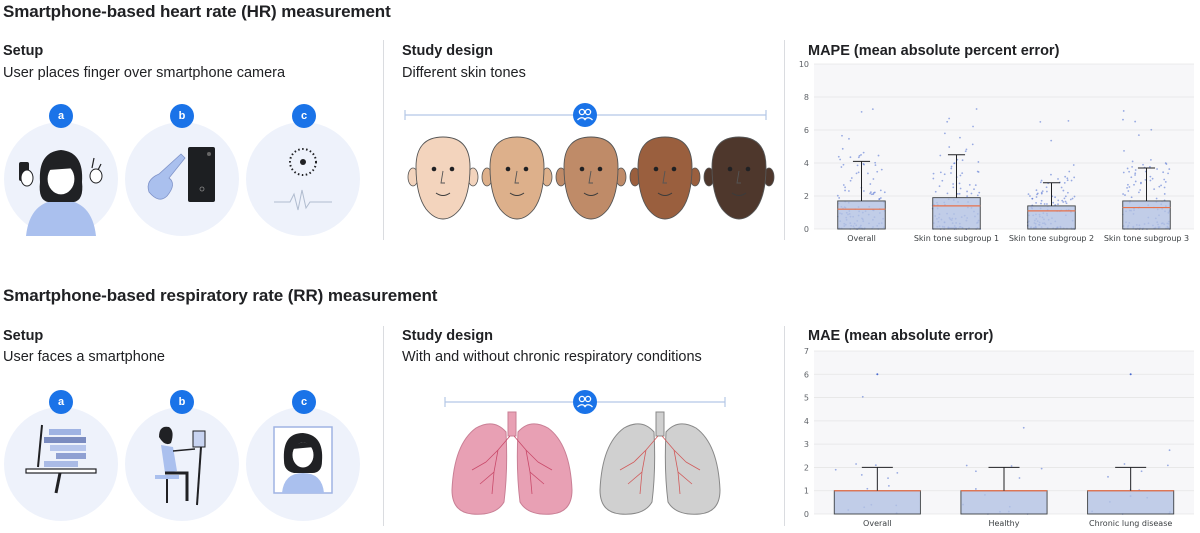  Describe the element at coordinates (806, 130) in the screenshot. I see `y-tick-label: 6` at that location.